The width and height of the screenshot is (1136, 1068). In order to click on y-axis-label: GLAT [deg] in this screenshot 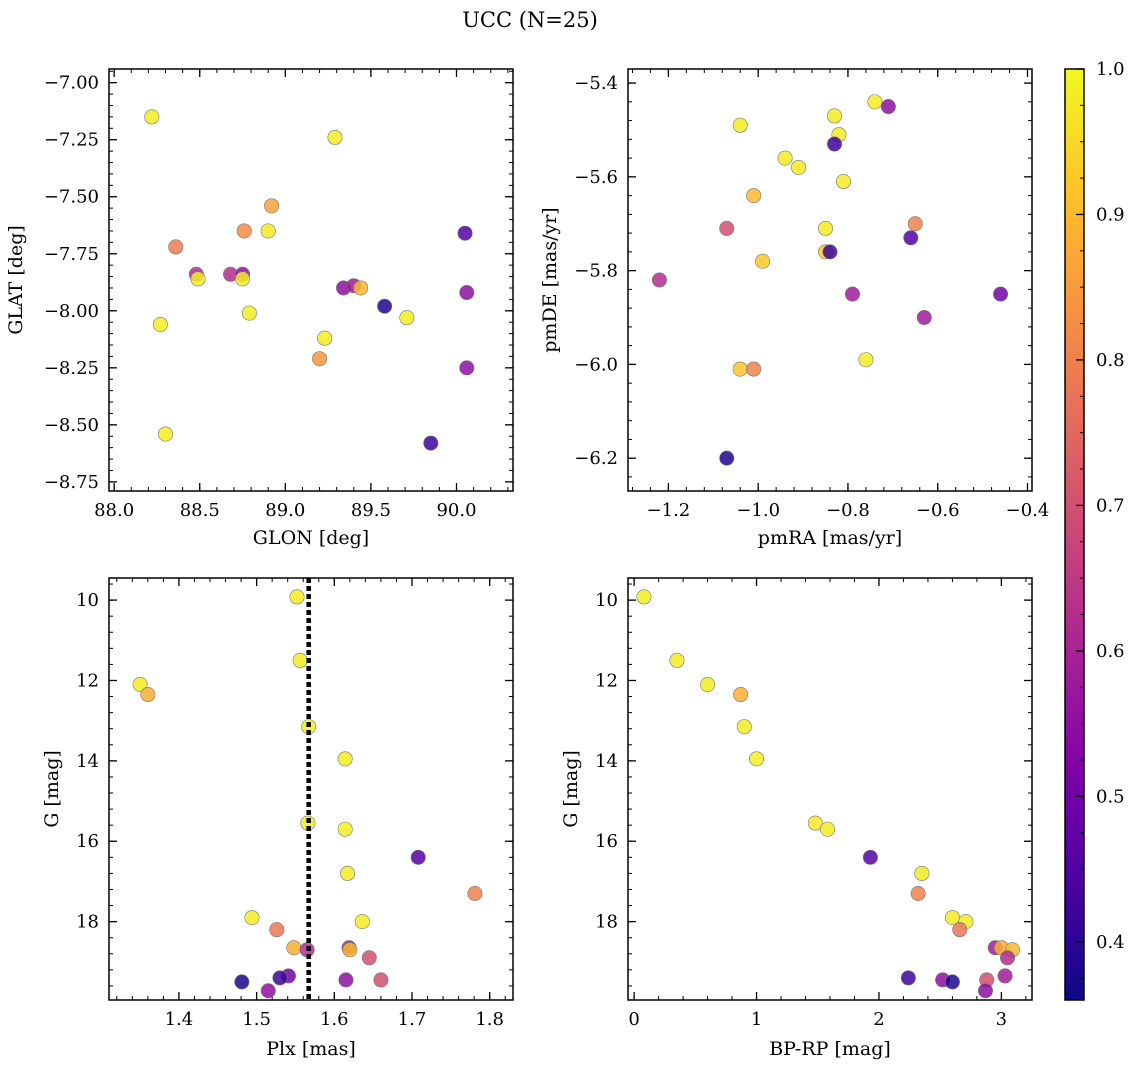, I will do `click(16, 280)`.